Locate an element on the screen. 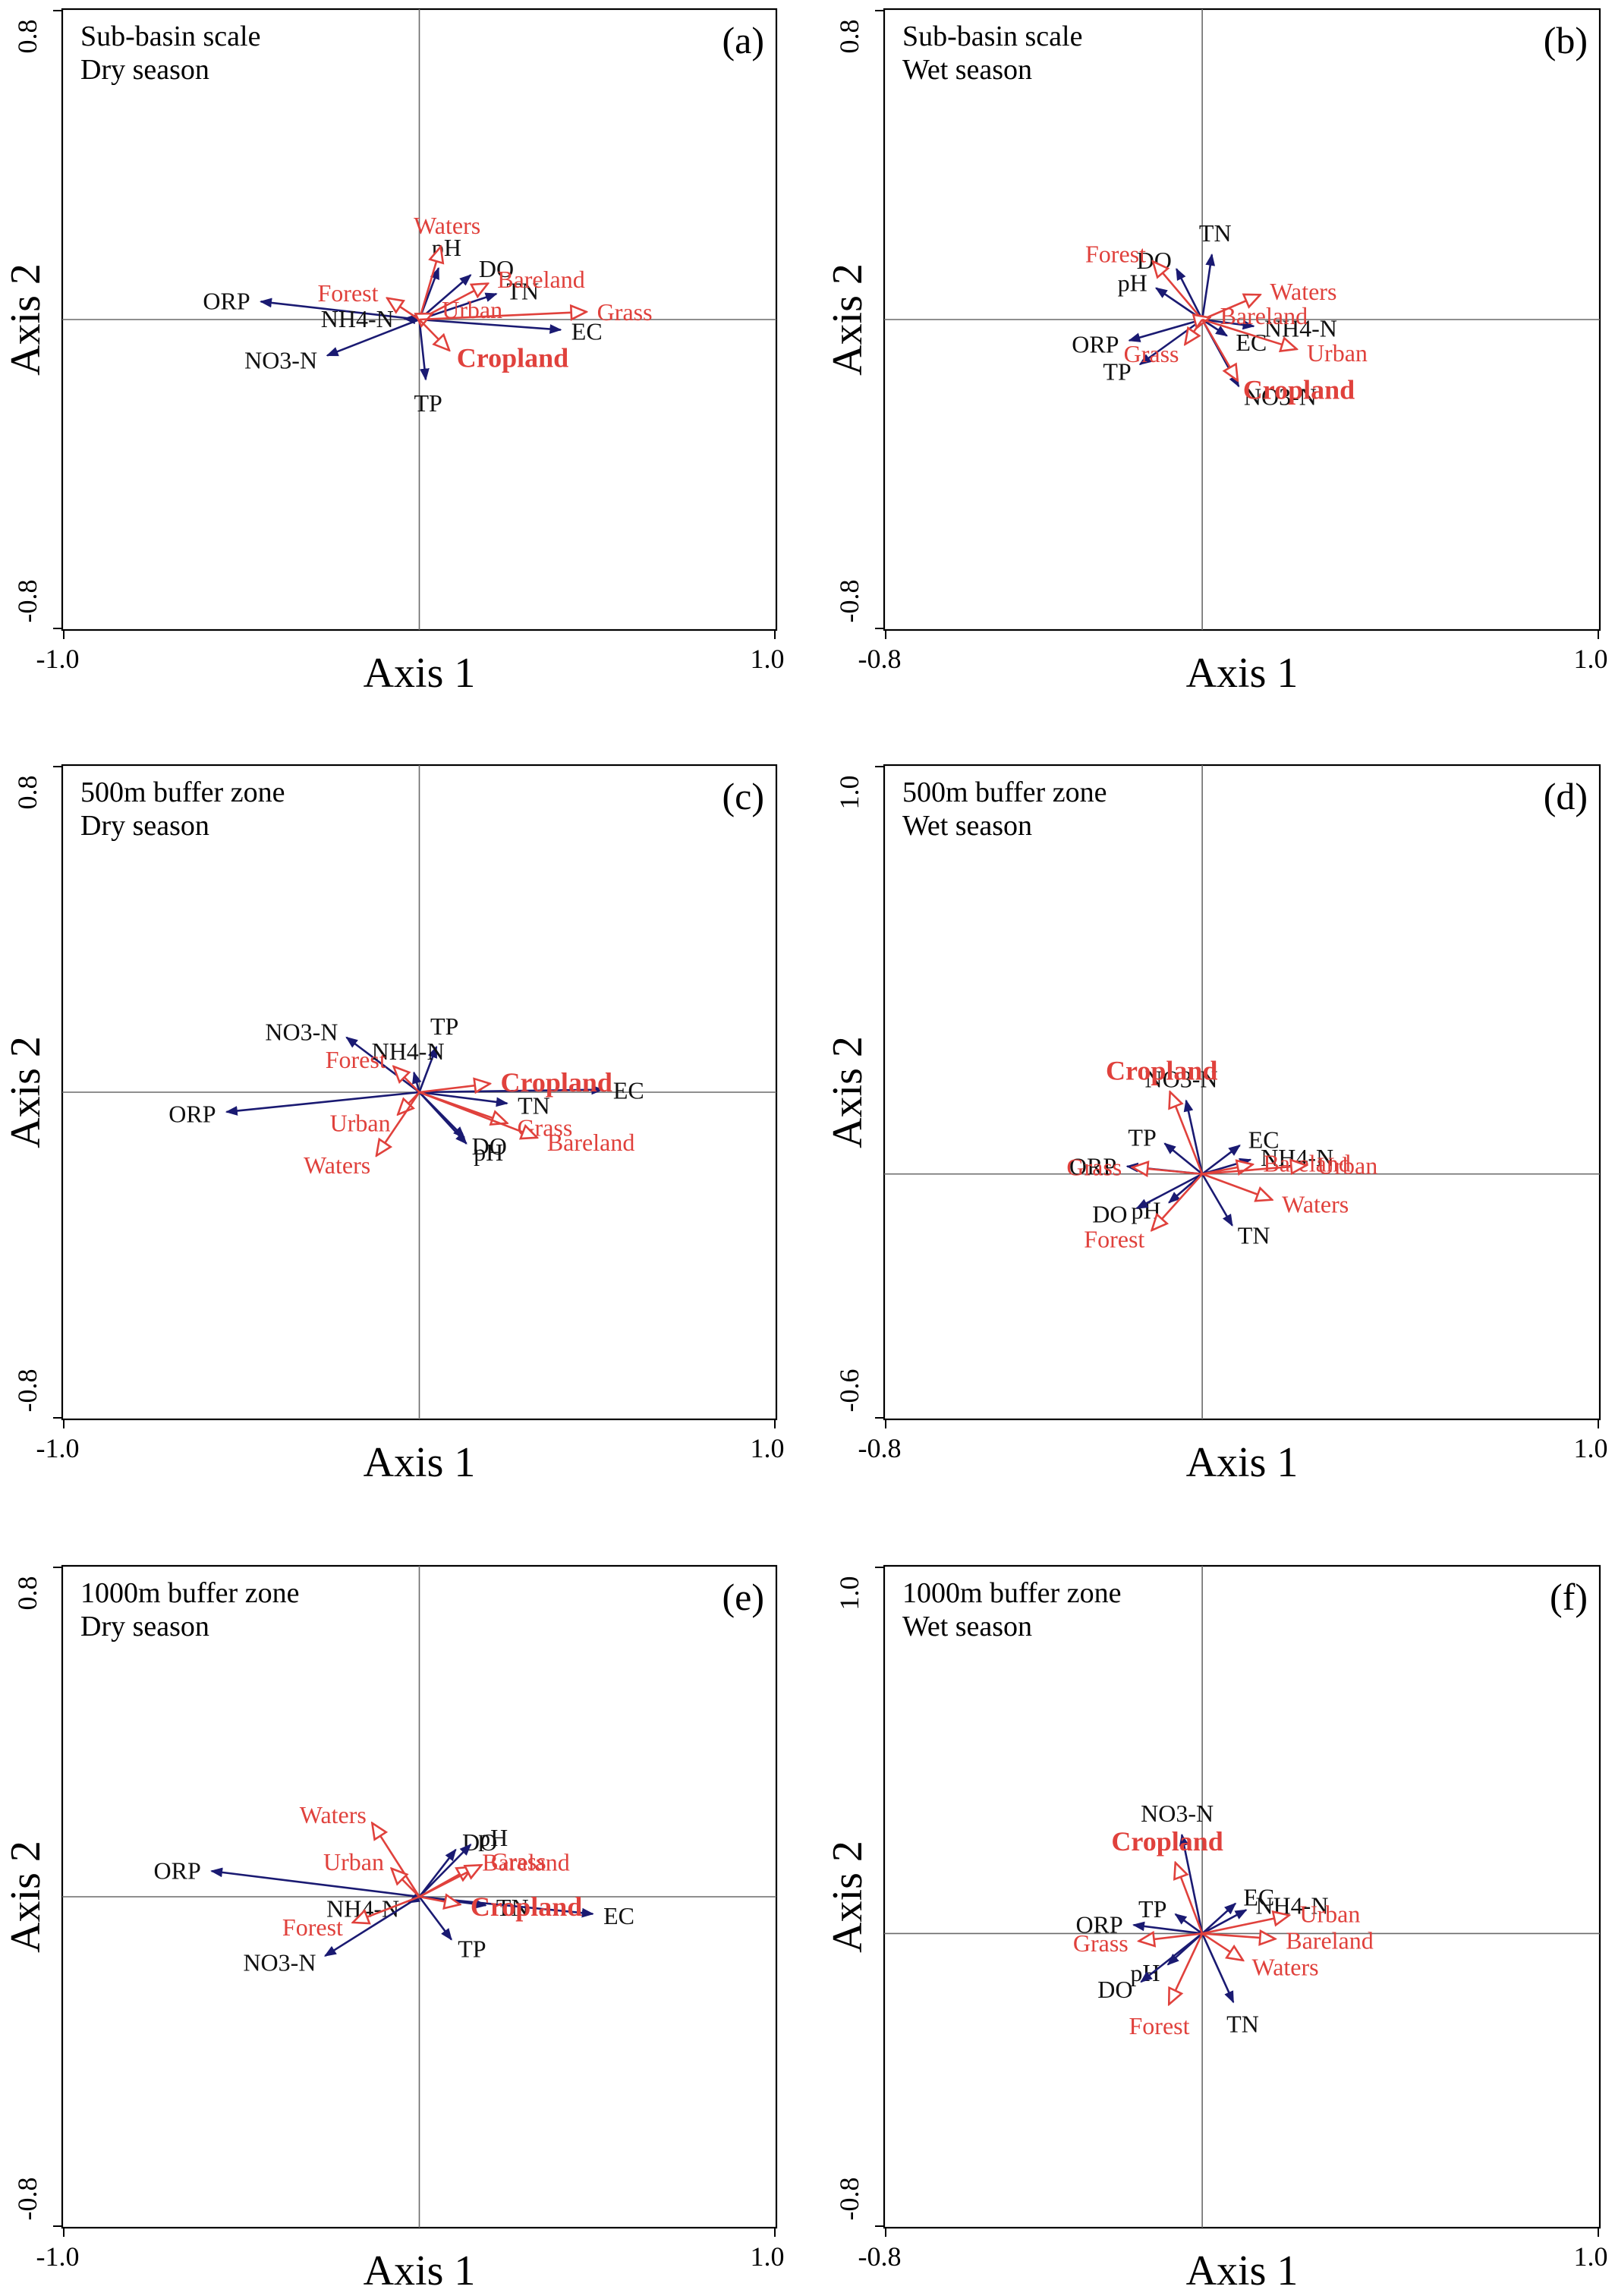 This screenshot has width=1615, height=2296. vector-bareland is located at coordinates (478, 1114).